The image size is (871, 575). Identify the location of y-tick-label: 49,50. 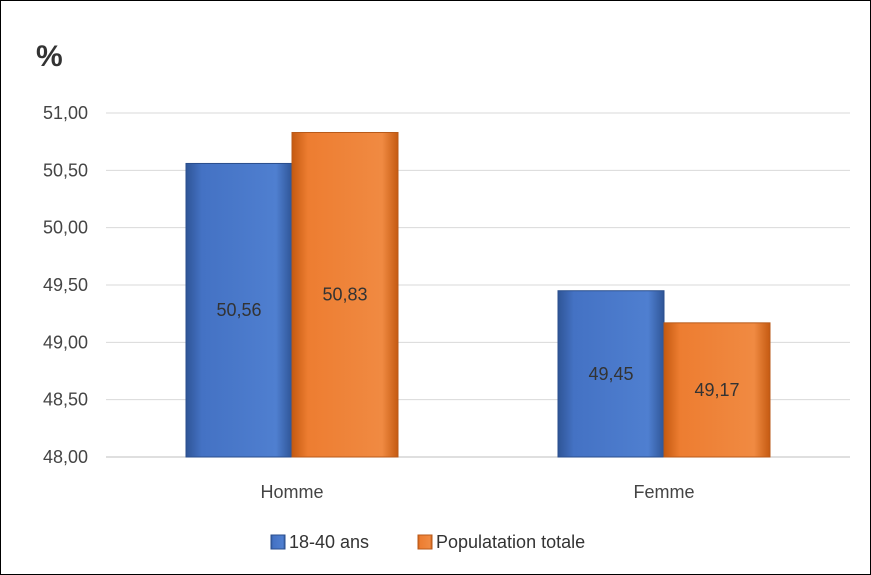
(65, 285).